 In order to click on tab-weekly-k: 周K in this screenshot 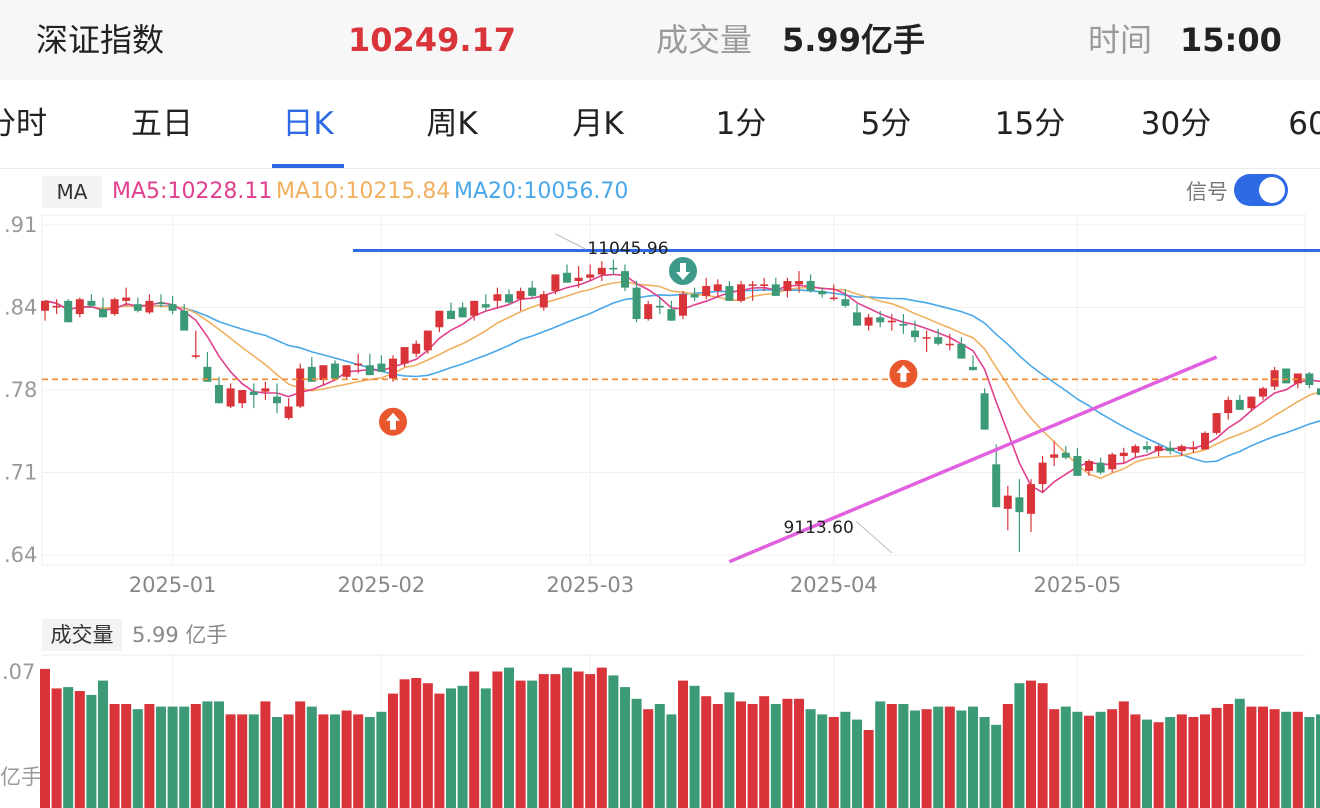, I will do `click(452, 124)`.